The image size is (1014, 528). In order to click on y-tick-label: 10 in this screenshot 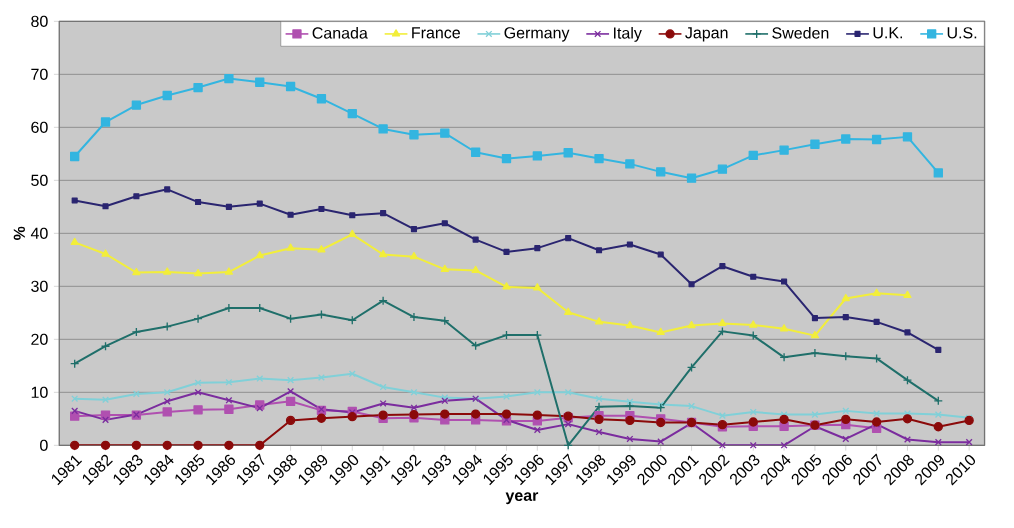, I will do `click(39, 392)`.